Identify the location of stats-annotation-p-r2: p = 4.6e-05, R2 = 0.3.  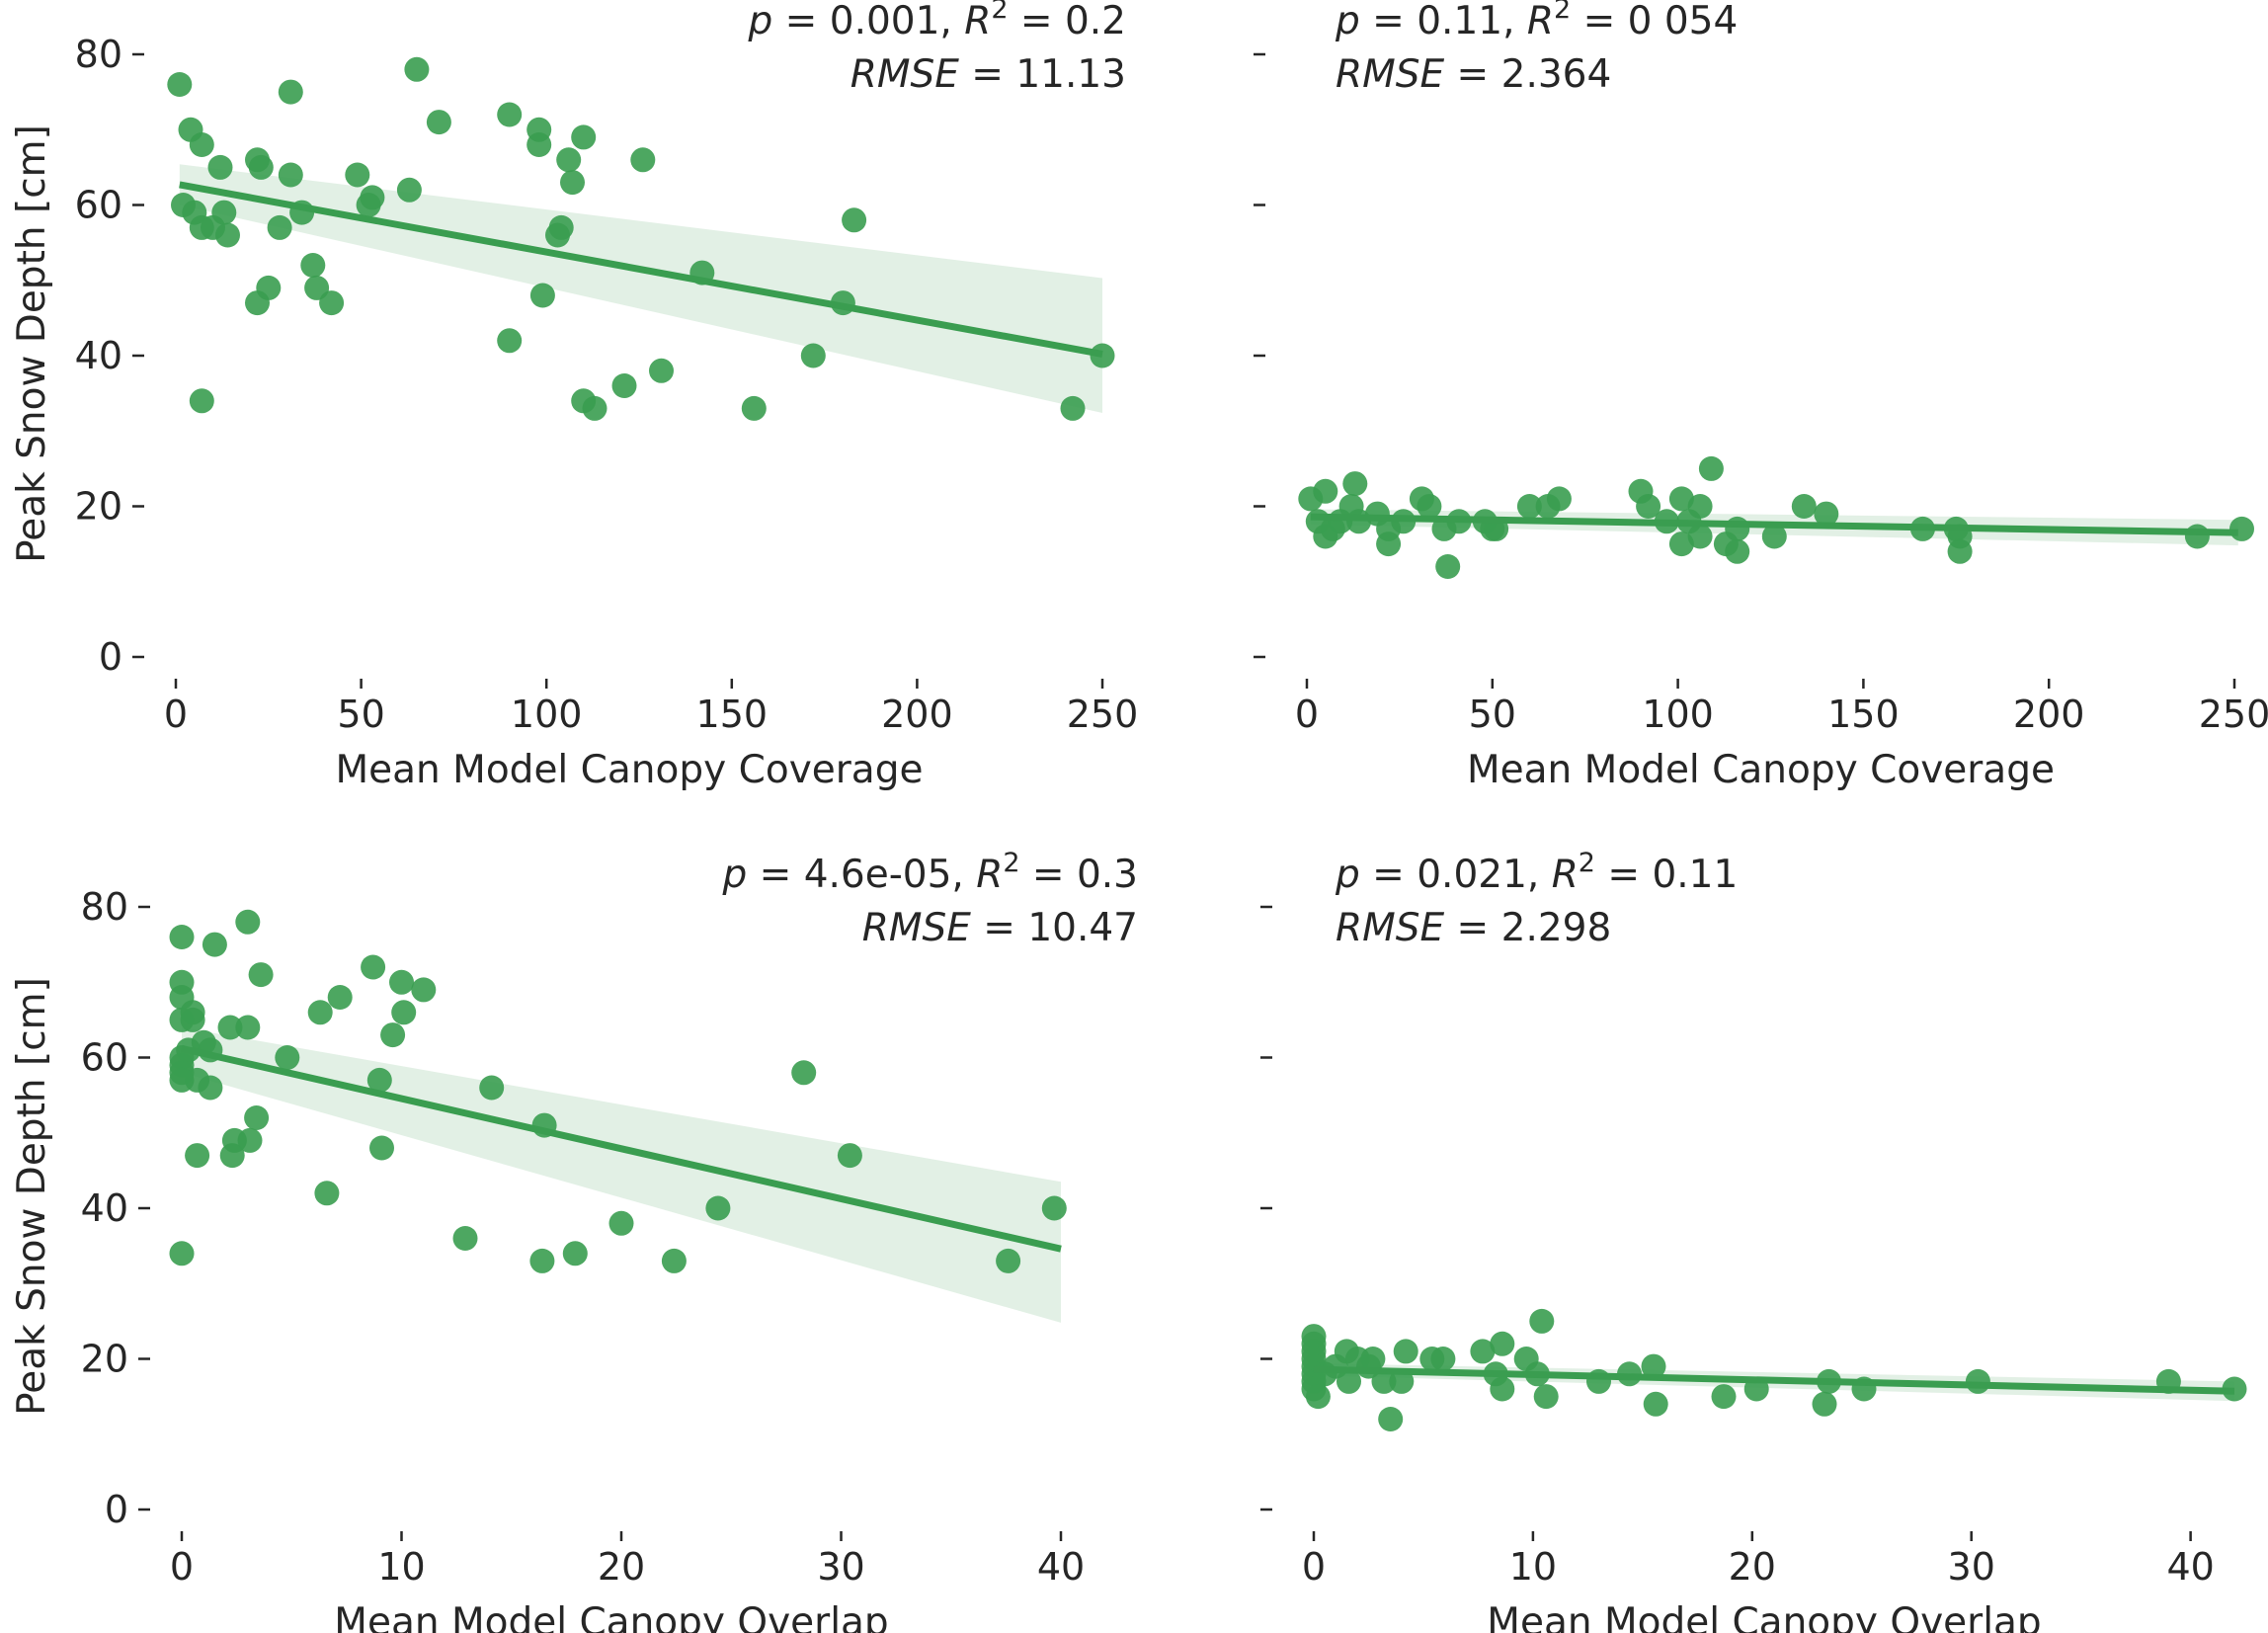
(930, 872).